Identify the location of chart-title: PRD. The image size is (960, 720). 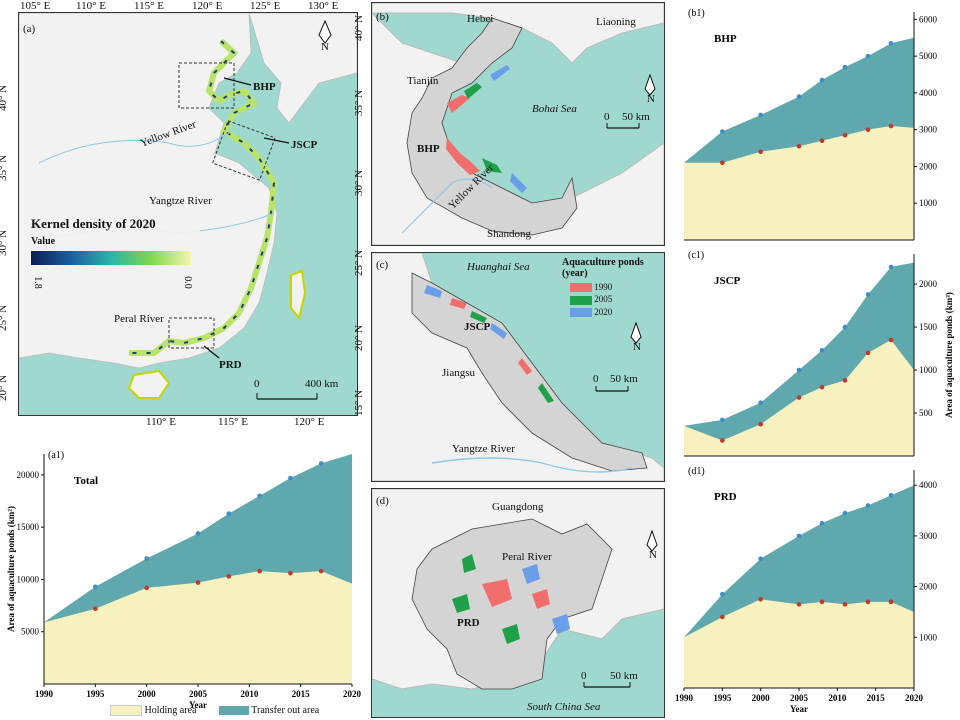
(725, 497).